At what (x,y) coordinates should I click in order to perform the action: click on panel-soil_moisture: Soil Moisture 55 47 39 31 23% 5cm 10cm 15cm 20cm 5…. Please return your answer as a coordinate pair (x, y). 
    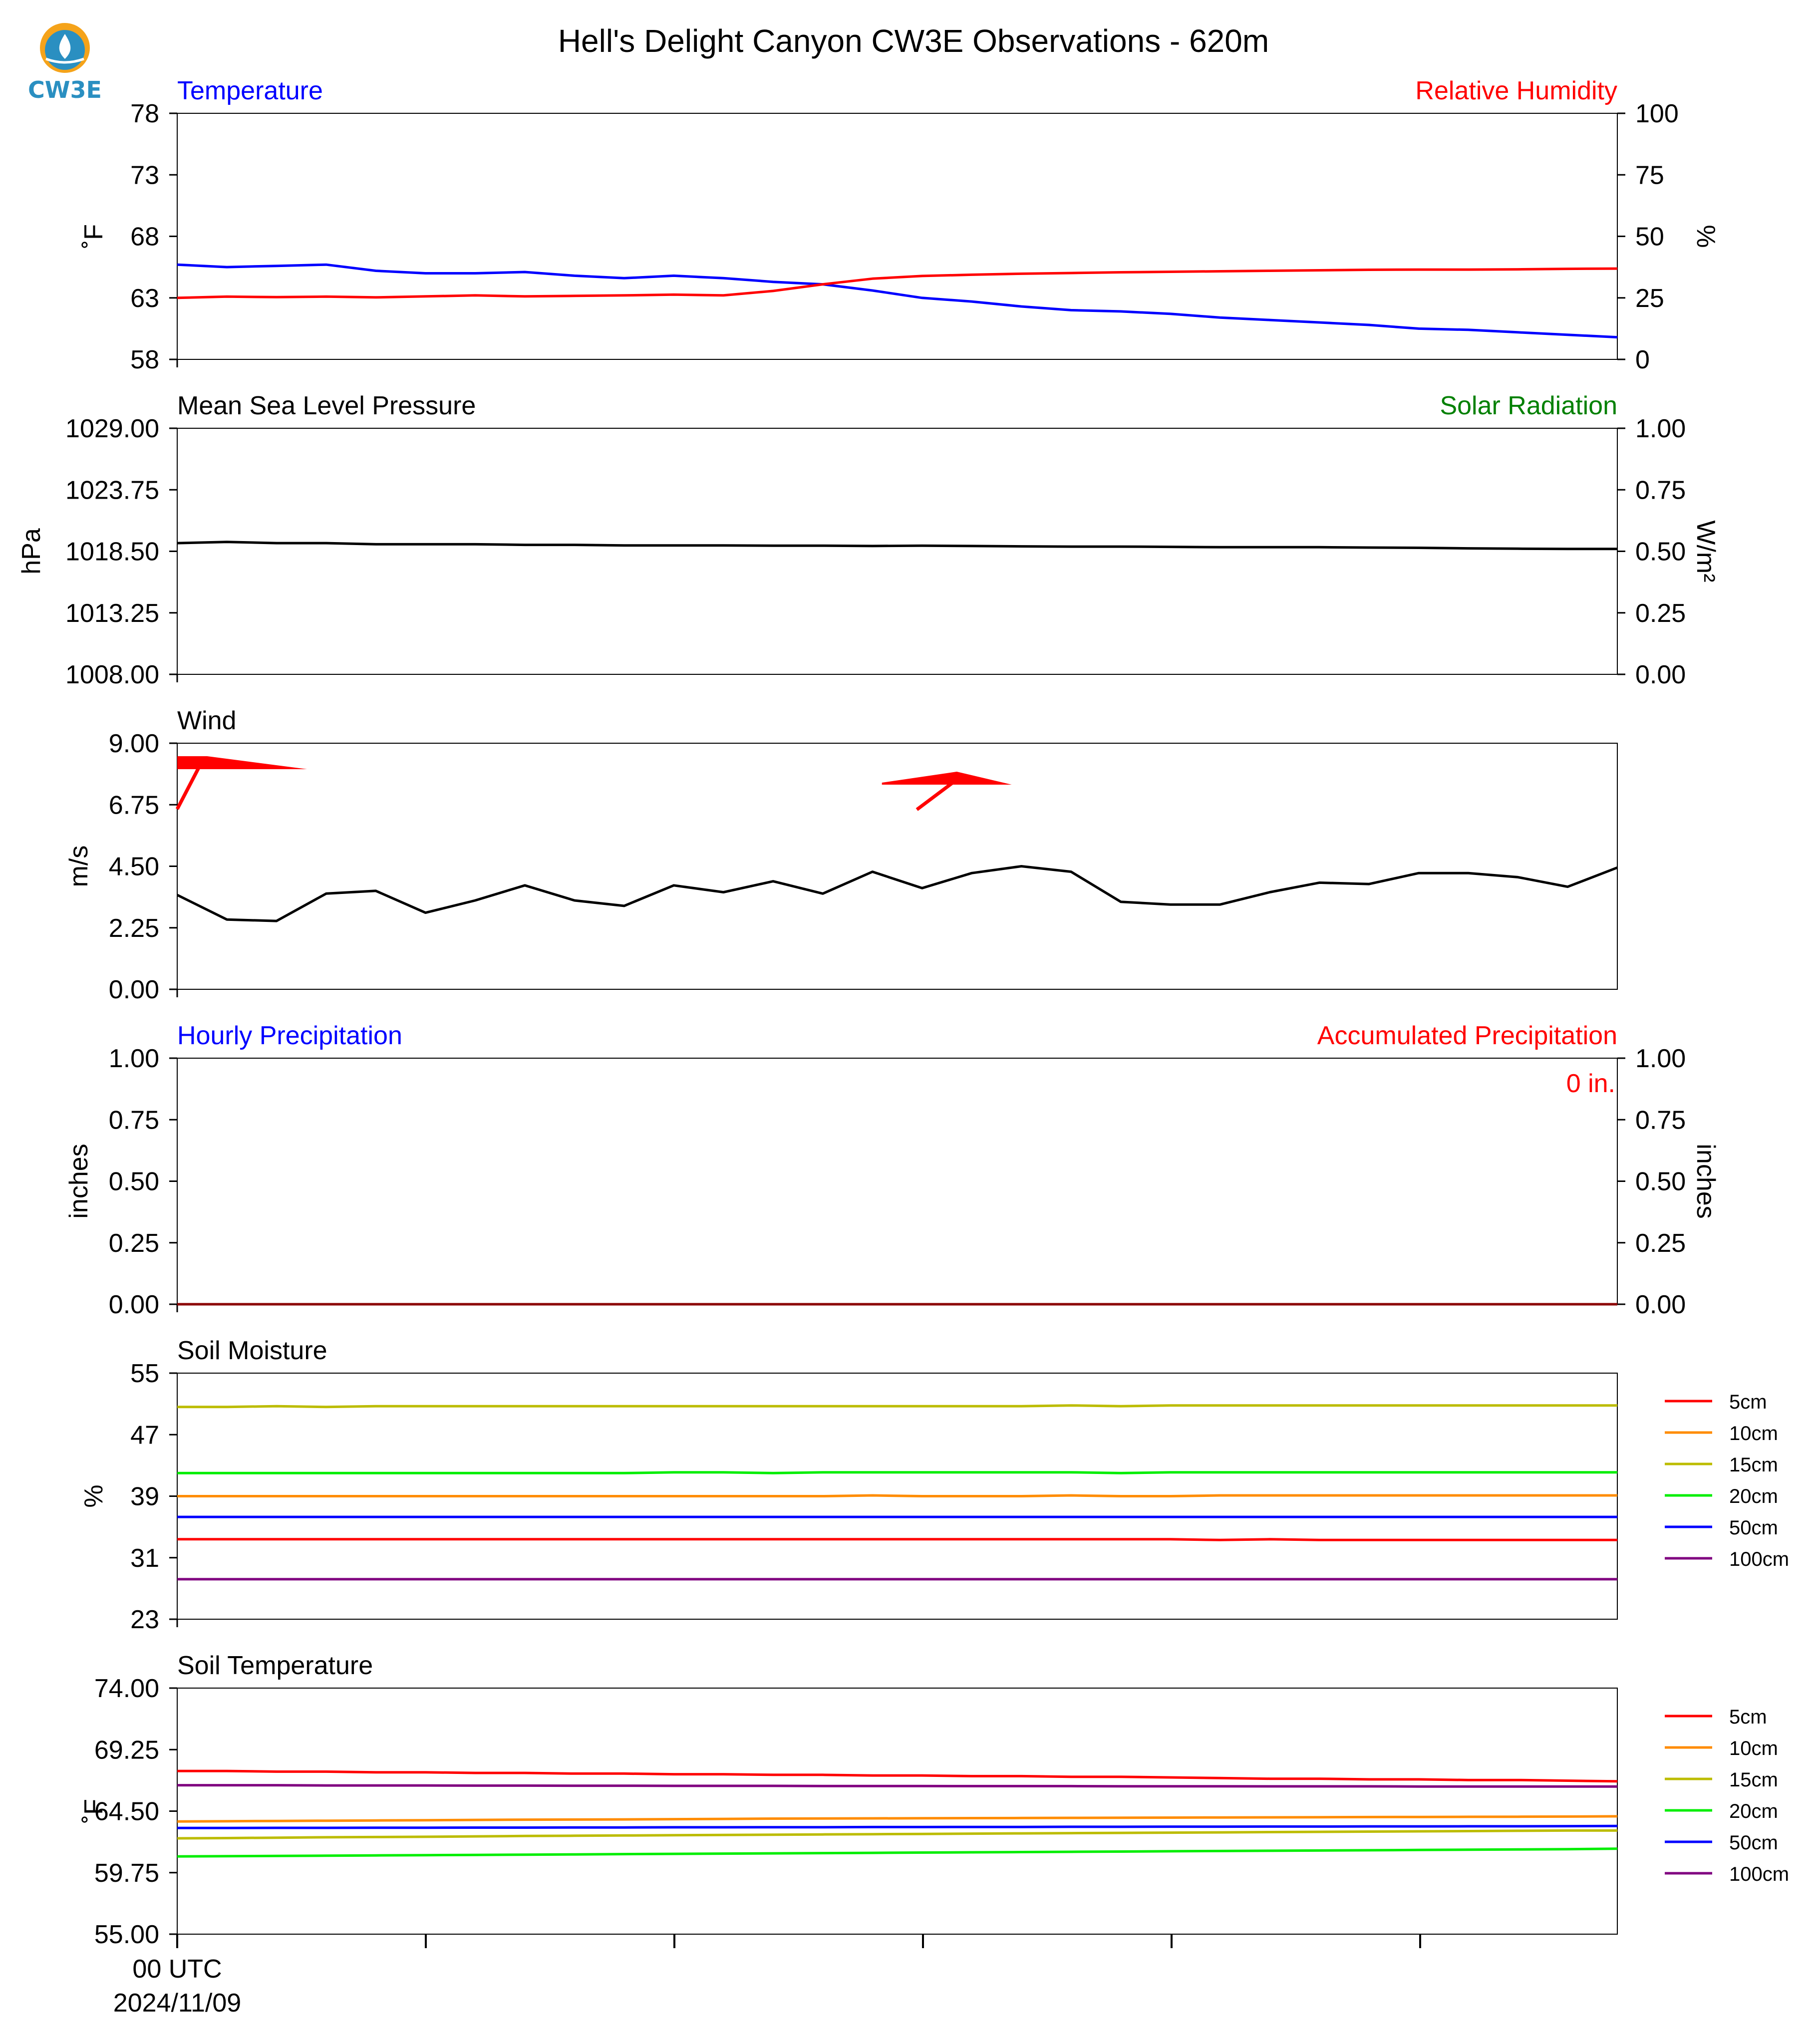
    Looking at the image, I should click on (934, 1485).